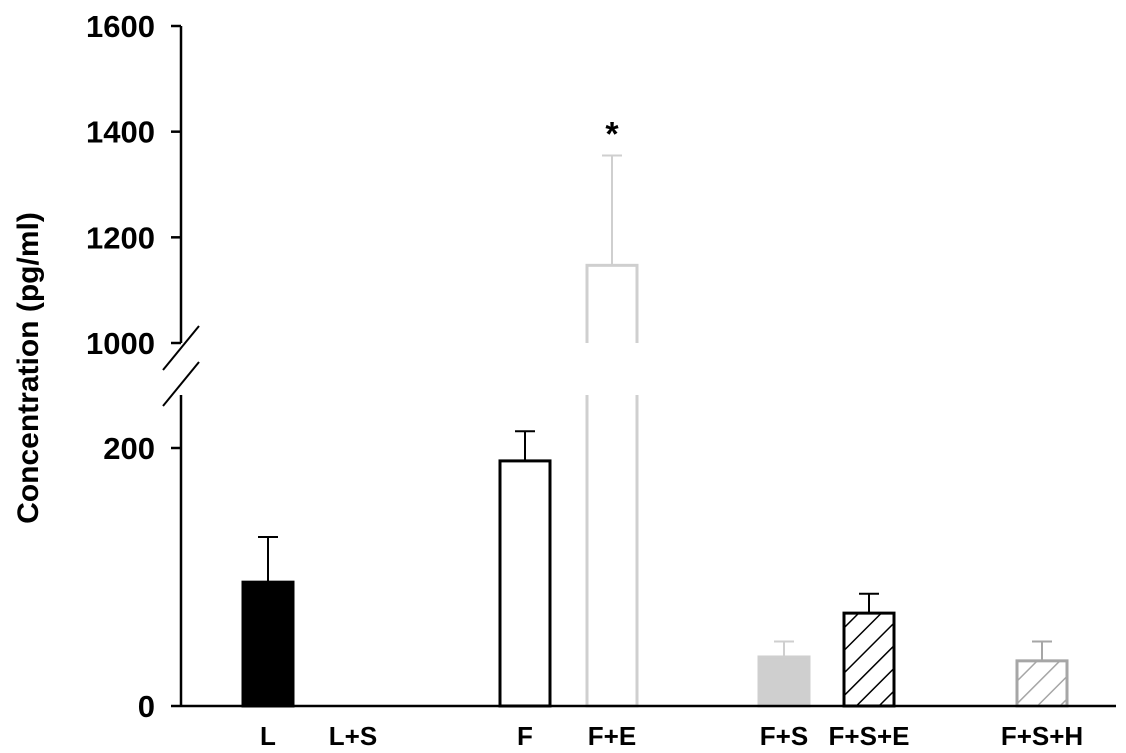  Describe the element at coordinates (181, 348) in the screenshot. I see `axis-break-mark-upper` at that location.